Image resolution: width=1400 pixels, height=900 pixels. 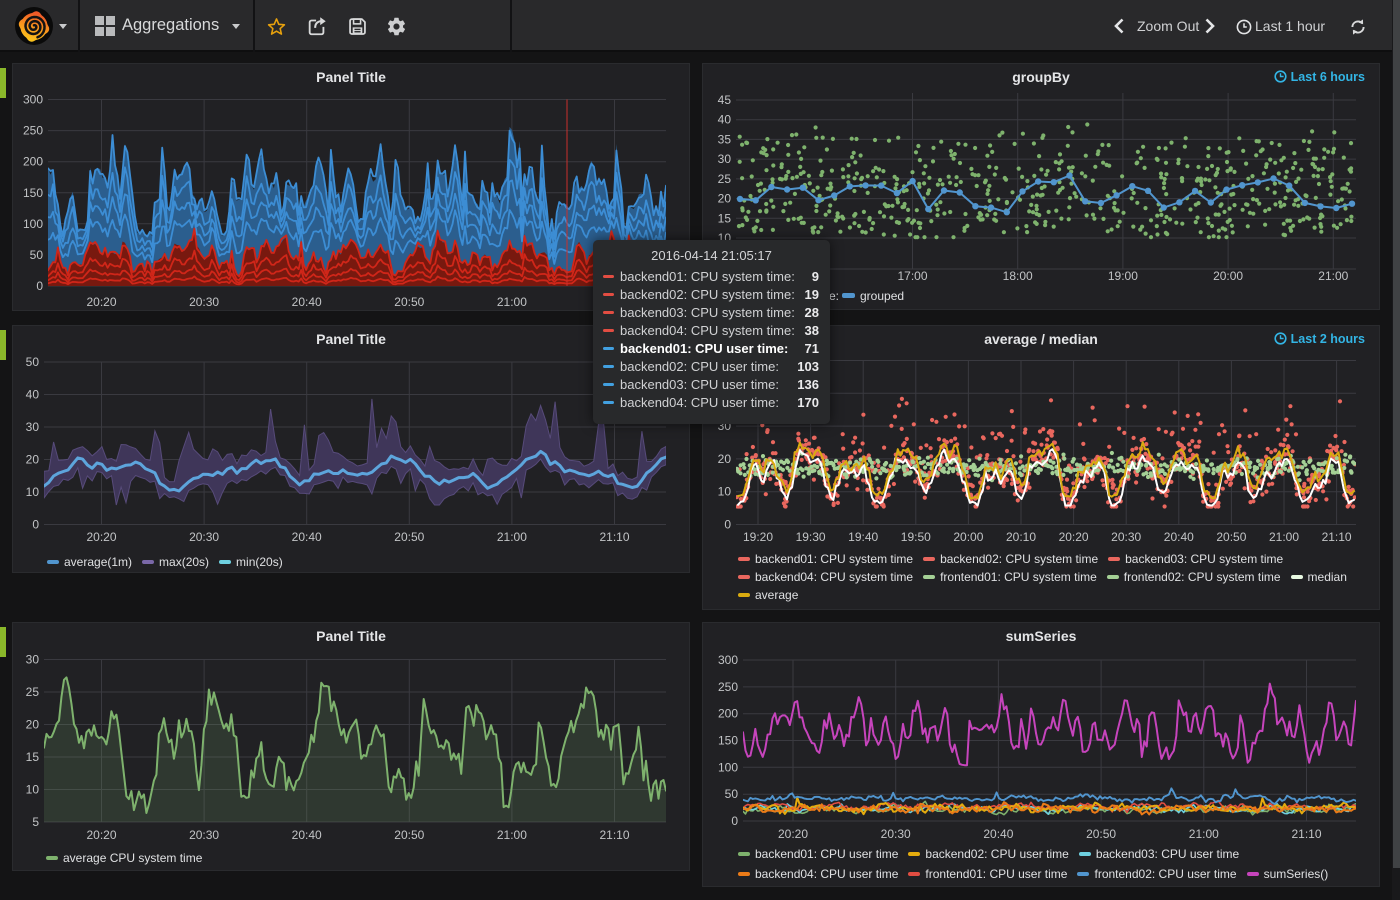 I want to click on svg-text: 35, so click(x=725, y=139).